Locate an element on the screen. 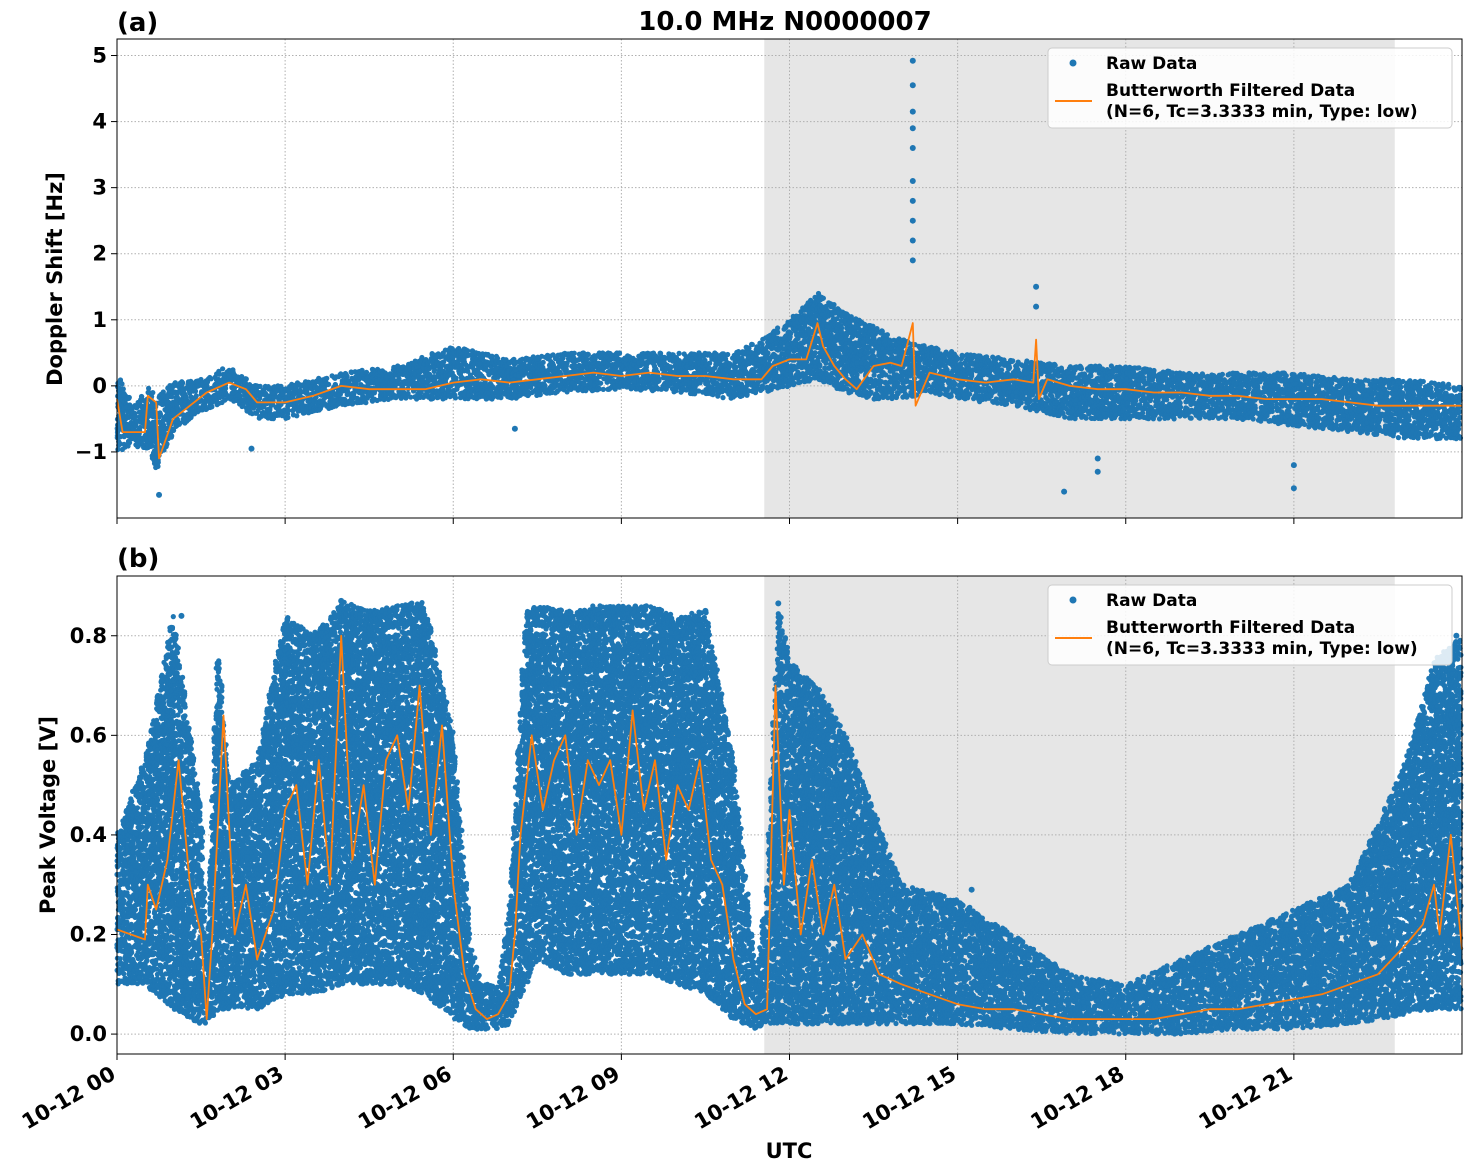  figure-title: 10.0 MHz N0000007 is located at coordinates (784, 22).